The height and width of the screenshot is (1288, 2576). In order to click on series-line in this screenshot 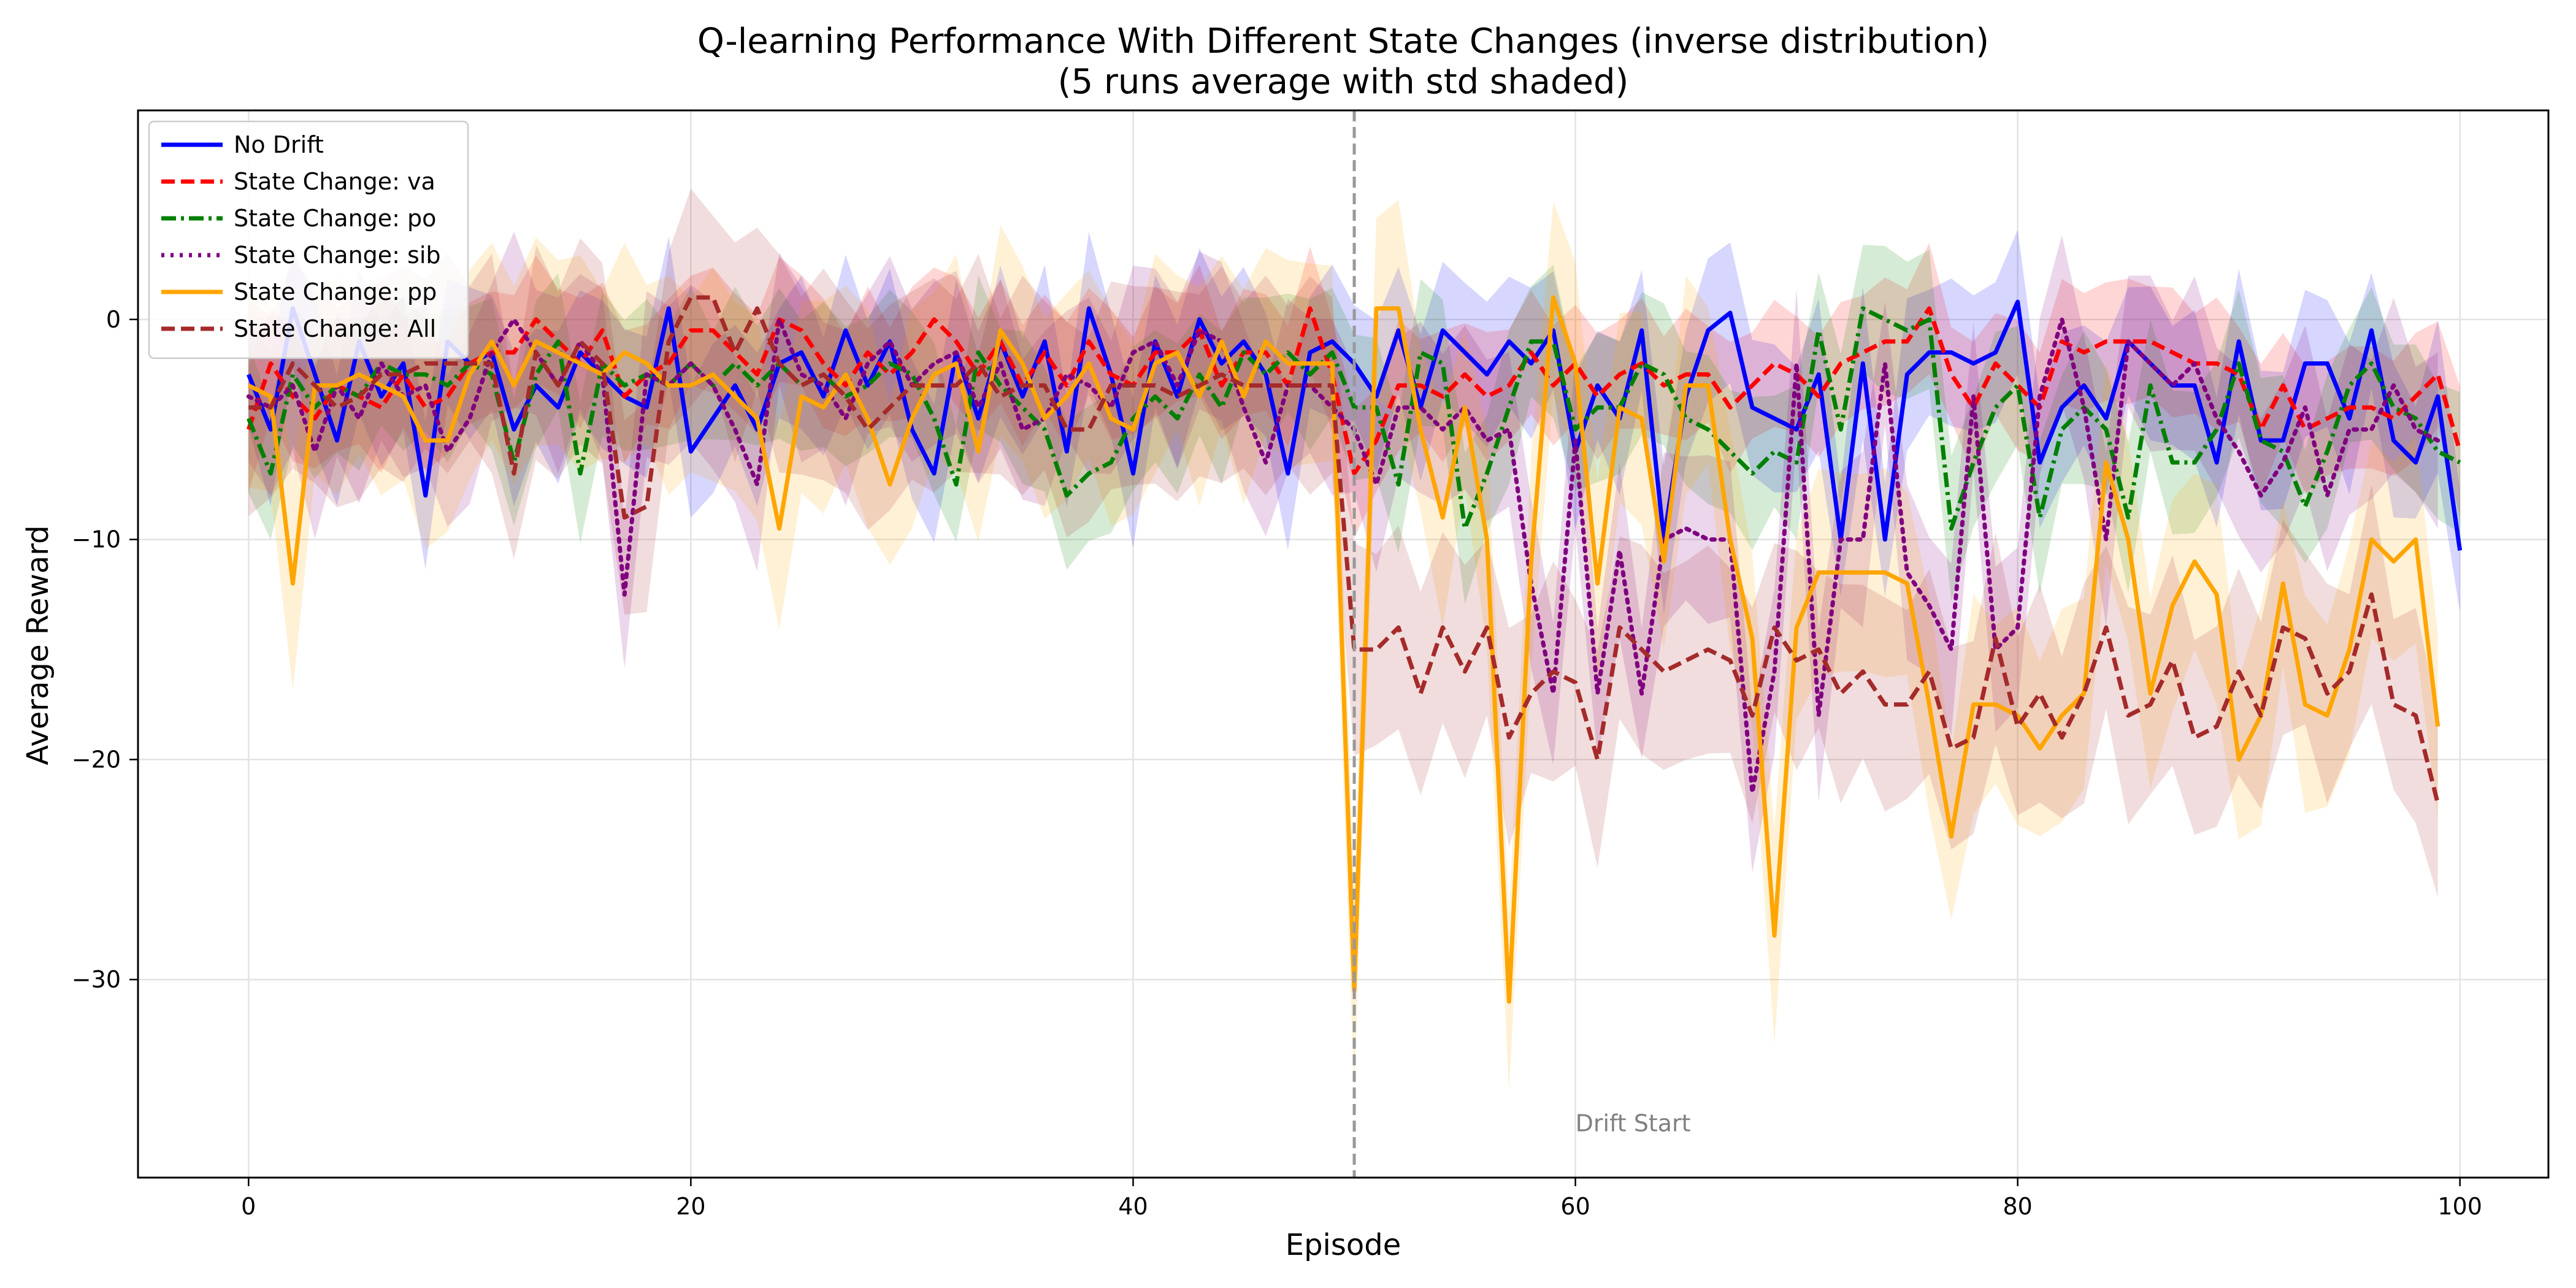, I will do `click(1354, 391)`.